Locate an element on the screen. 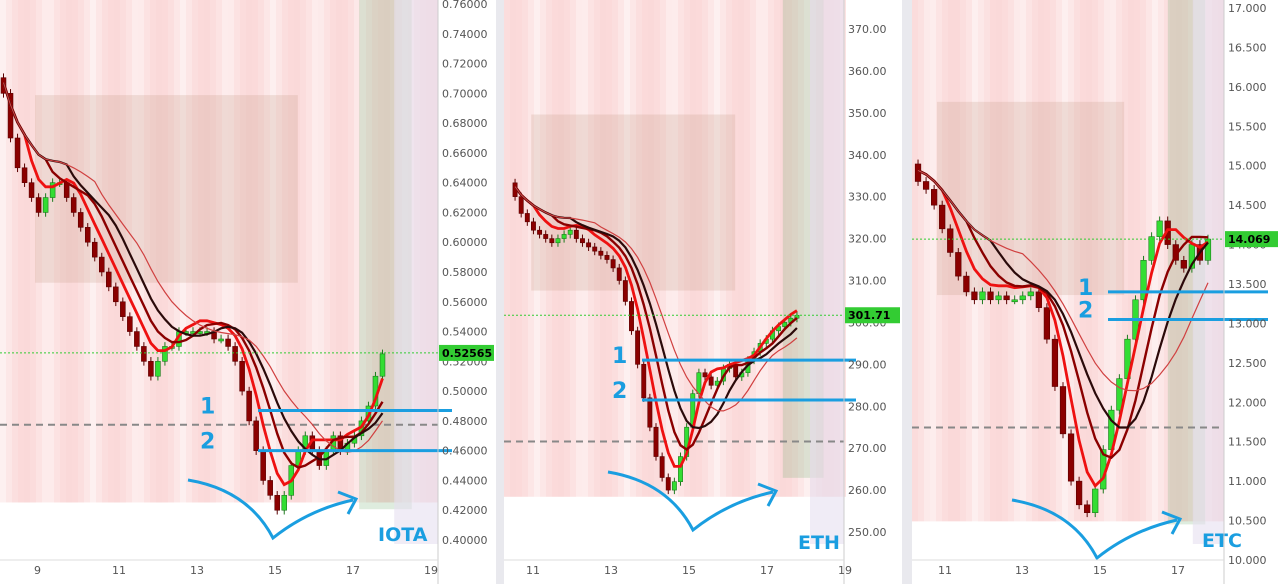 This screenshot has width=1280, height=584. price-tick-label: 10.500 is located at coordinates (1247, 521).